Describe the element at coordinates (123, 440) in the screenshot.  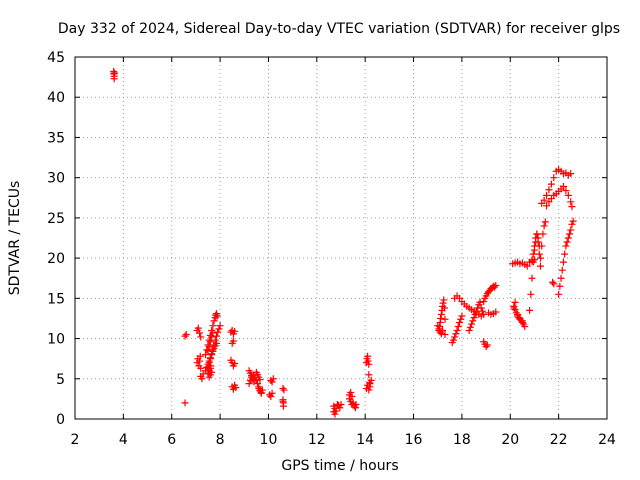
I see `x-tick-label: 4` at that location.